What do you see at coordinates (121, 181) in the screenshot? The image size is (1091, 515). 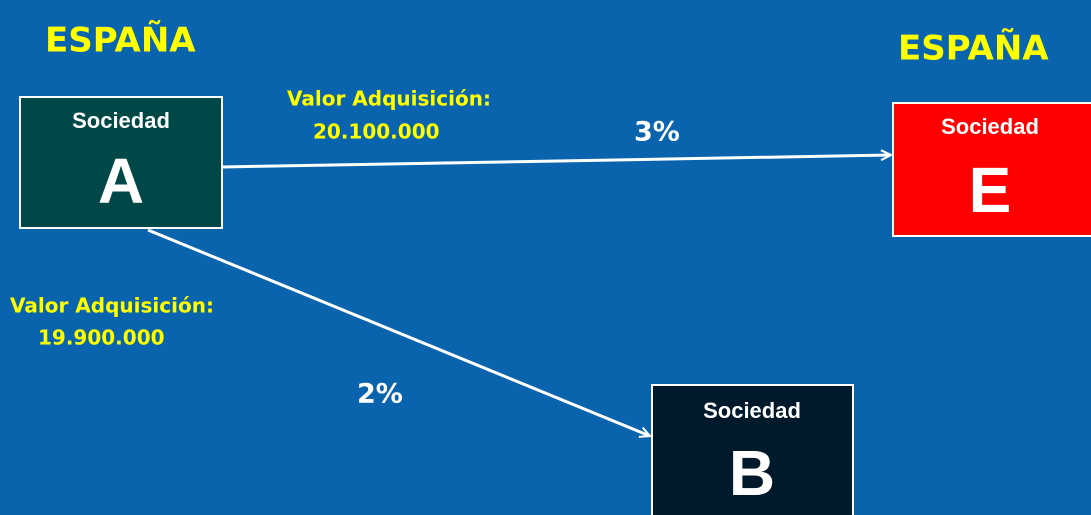 I see `node-letter: A` at bounding box center [121, 181].